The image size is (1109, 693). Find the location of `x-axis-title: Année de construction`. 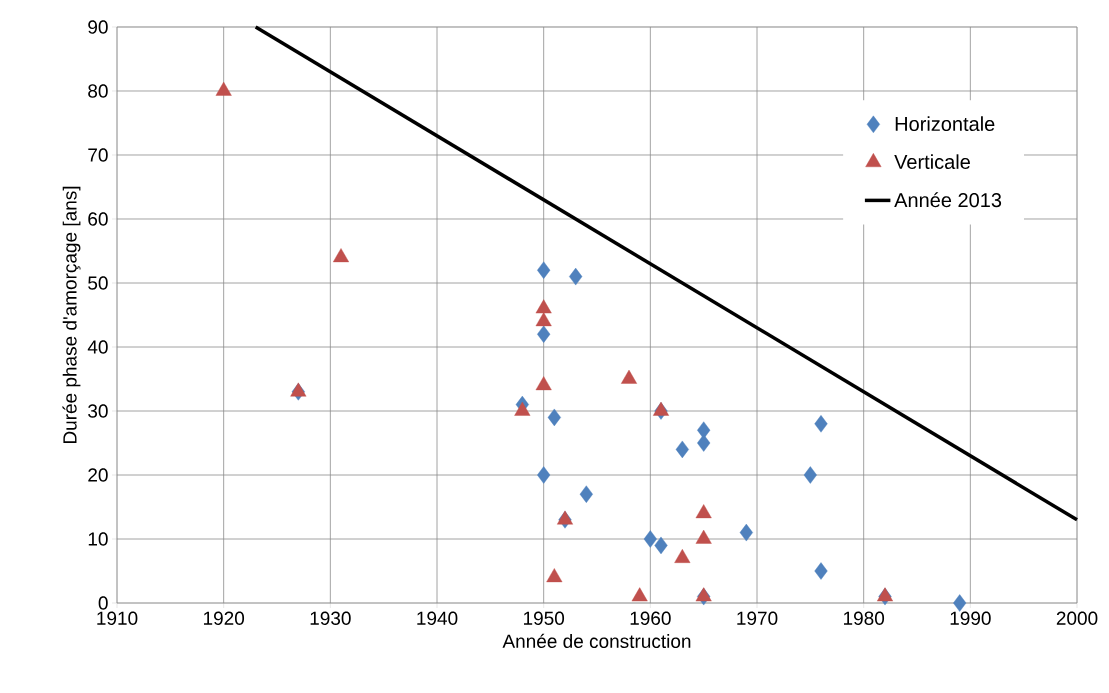

x-axis-title: Année de construction is located at coordinates (596, 640).